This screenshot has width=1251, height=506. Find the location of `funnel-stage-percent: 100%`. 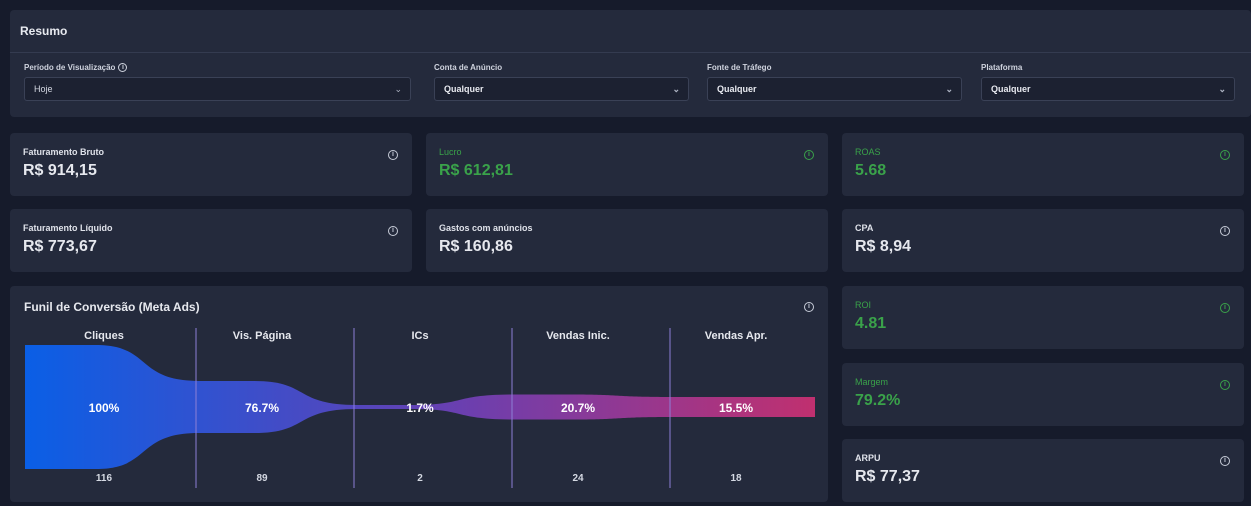

funnel-stage-percent: 100% is located at coordinates (104, 408).